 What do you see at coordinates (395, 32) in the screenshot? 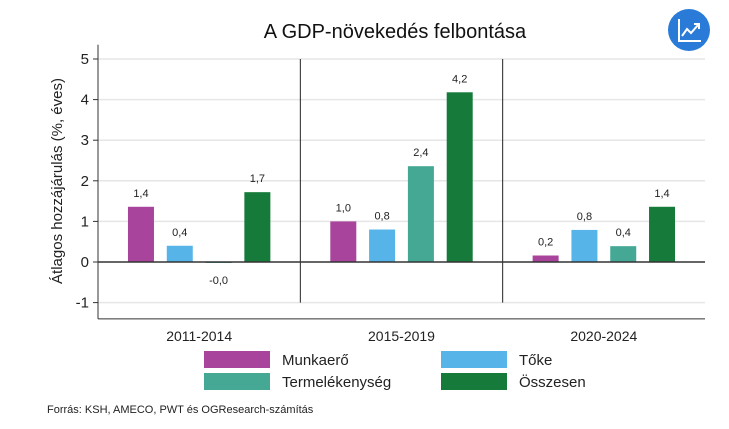
I see `chart-title: A GDP-növekedés felbontása` at bounding box center [395, 32].